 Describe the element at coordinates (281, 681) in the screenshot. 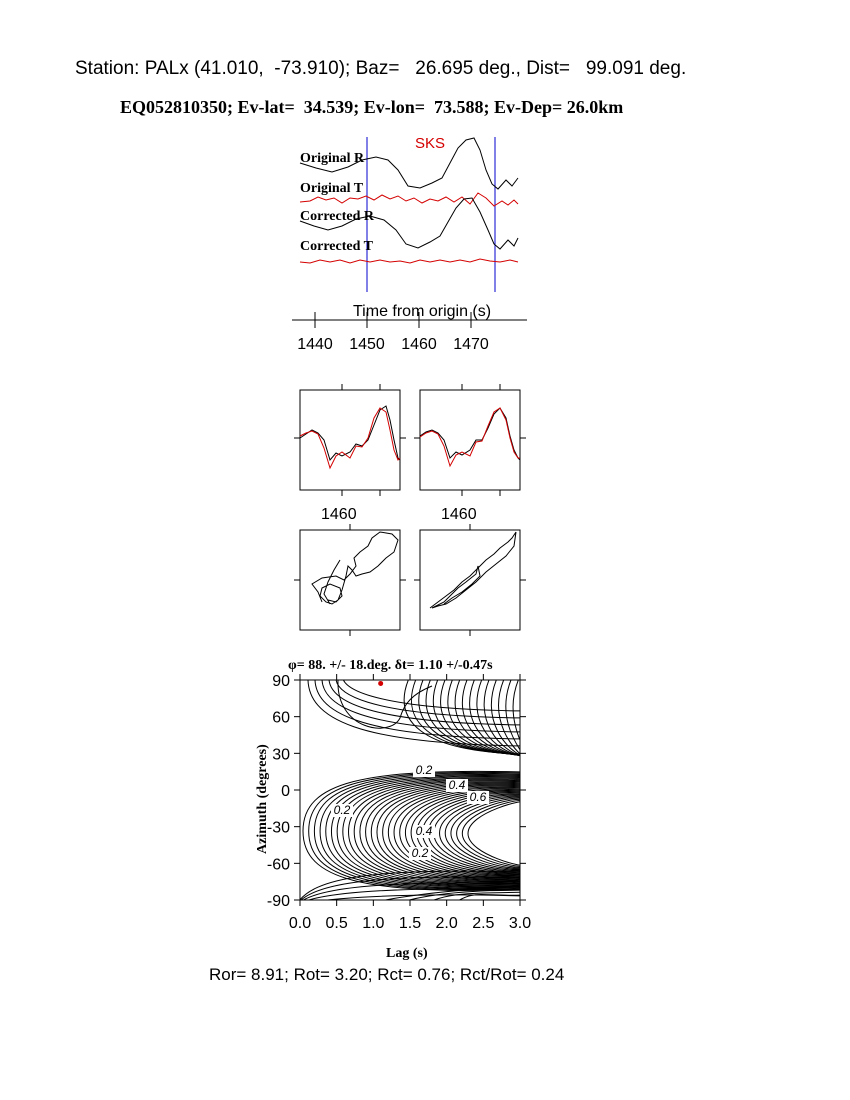

I see `contour-y-tick-label: 90` at that location.